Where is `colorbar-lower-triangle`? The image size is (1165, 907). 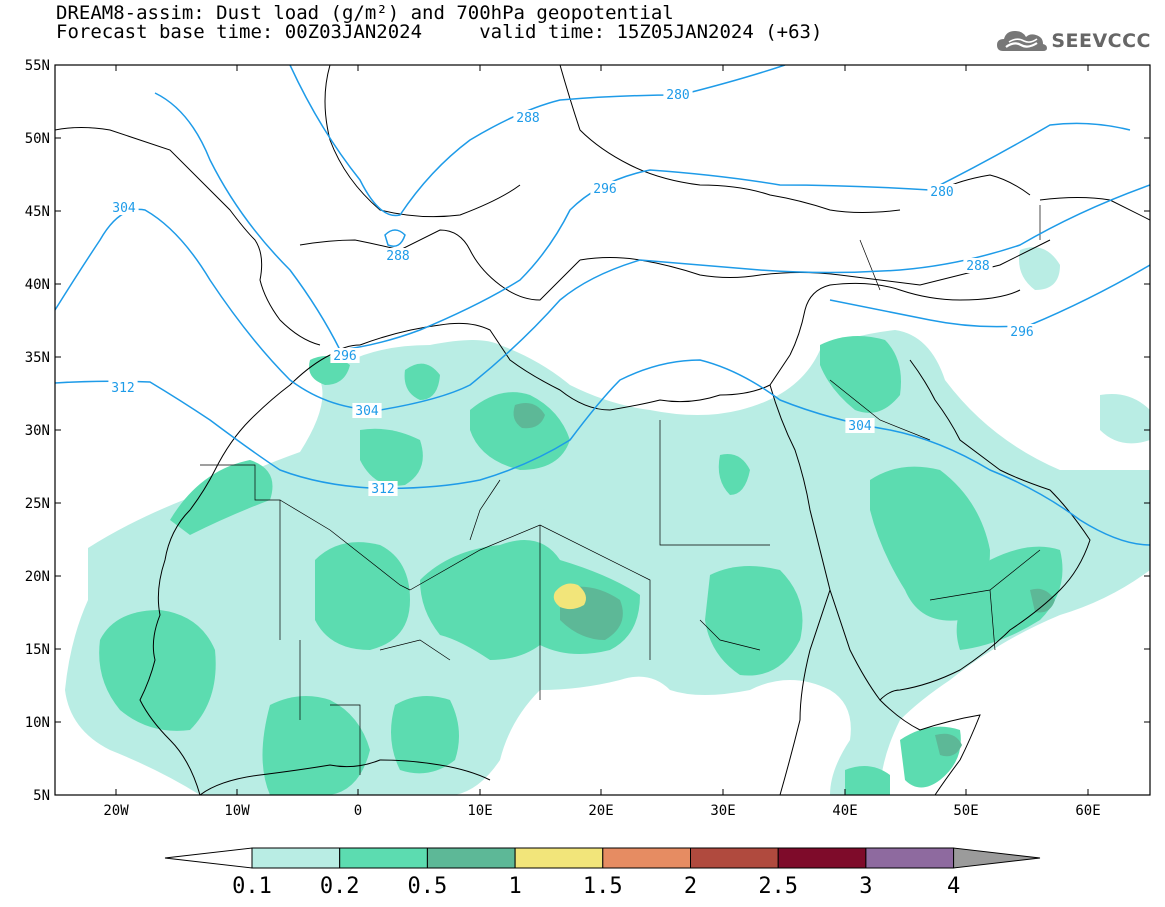 colorbar-lower-triangle is located at coordinates (208, 858).